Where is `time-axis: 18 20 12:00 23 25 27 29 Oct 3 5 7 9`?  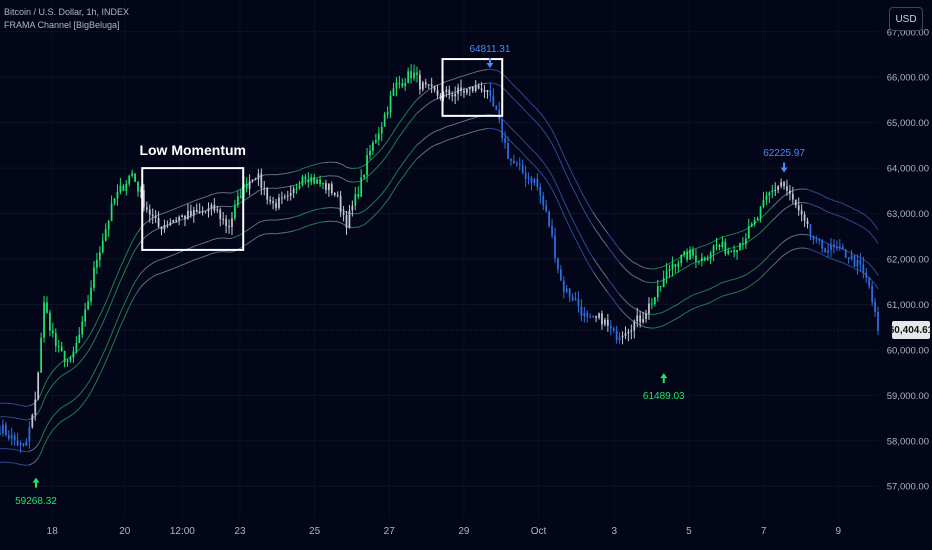 time-axis: 18 20 12:00 23 25 27 29 Oct 3 5 7 9 is located at coordinates (444, 531).